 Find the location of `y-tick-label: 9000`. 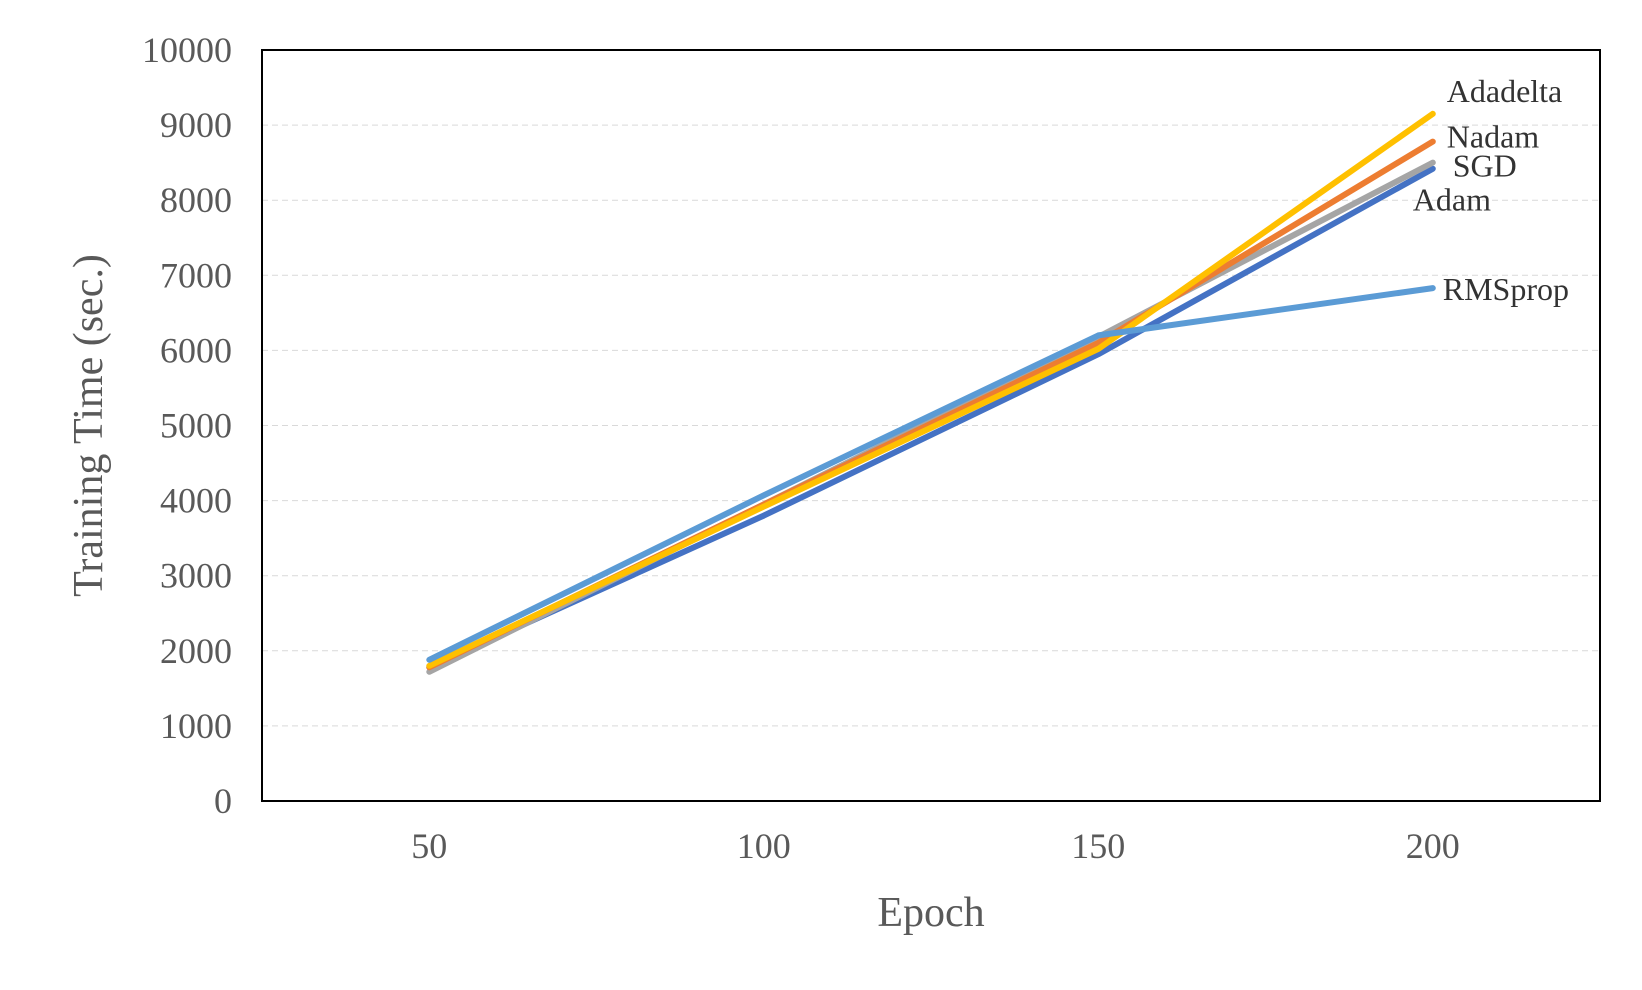

y-tick-label: 9000 is located at coordinates (196, 125).